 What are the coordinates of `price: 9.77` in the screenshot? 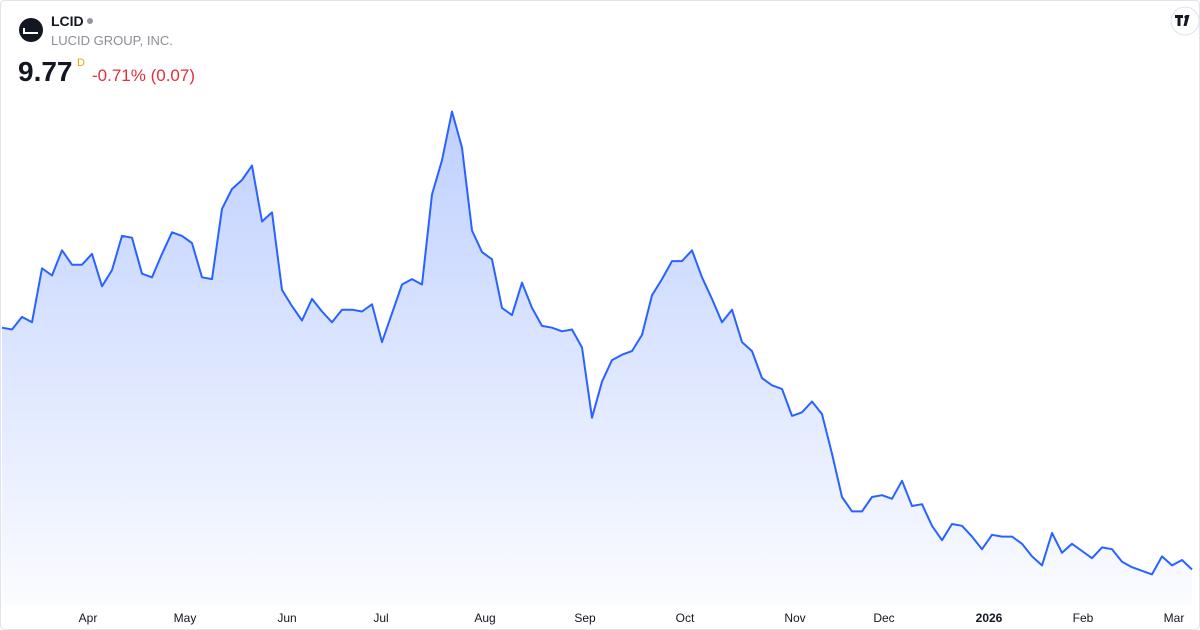 It's located at (45, 71).